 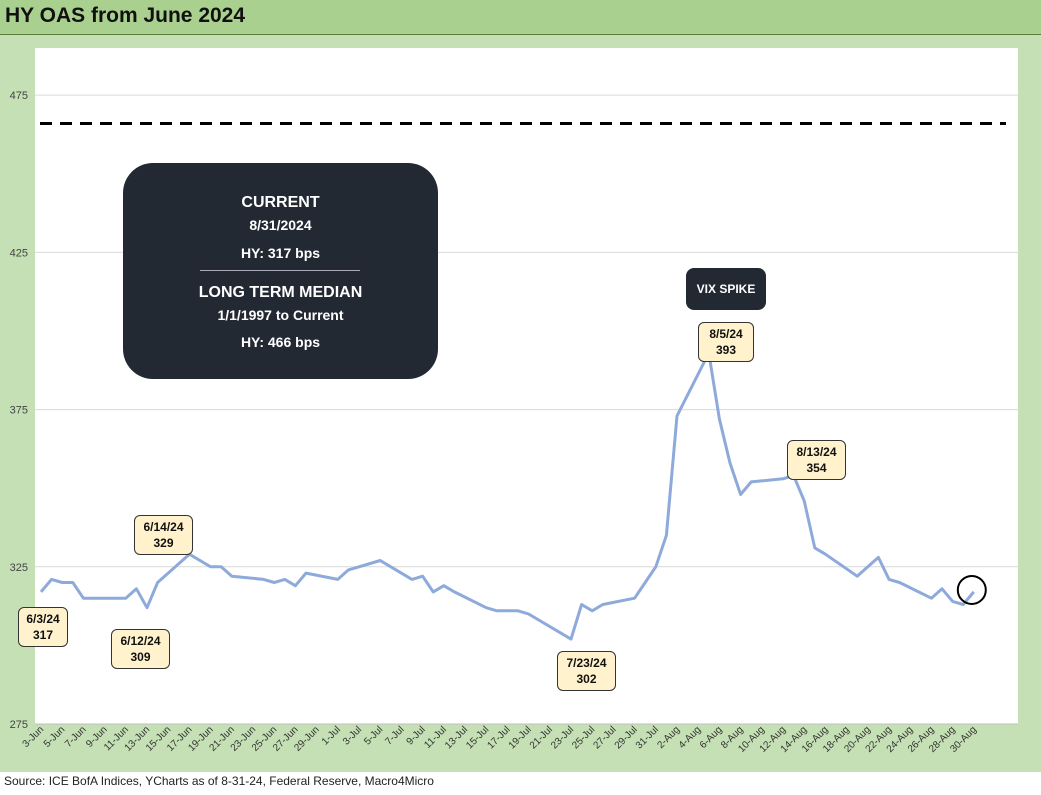 I want to click on vix-spike-label: VIX SPIKE, so click(x=726, y=289).